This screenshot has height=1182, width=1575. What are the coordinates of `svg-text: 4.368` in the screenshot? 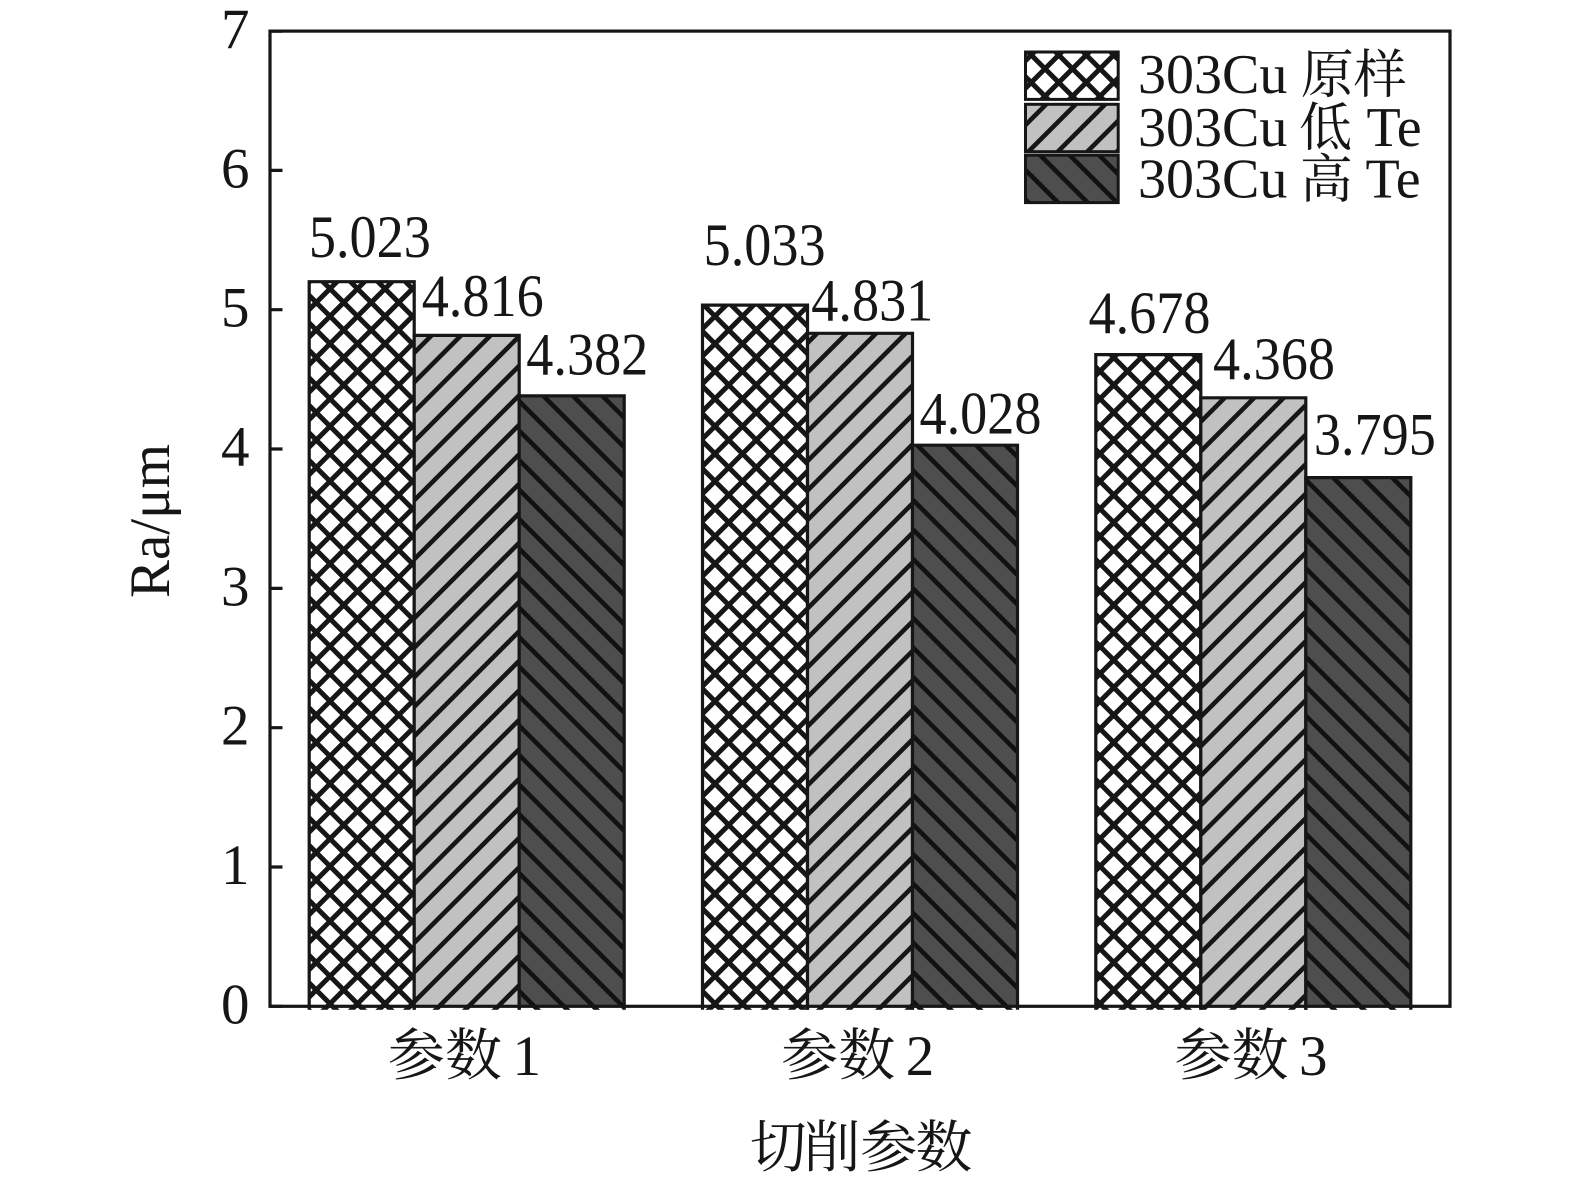 It's located at (1274, 359).